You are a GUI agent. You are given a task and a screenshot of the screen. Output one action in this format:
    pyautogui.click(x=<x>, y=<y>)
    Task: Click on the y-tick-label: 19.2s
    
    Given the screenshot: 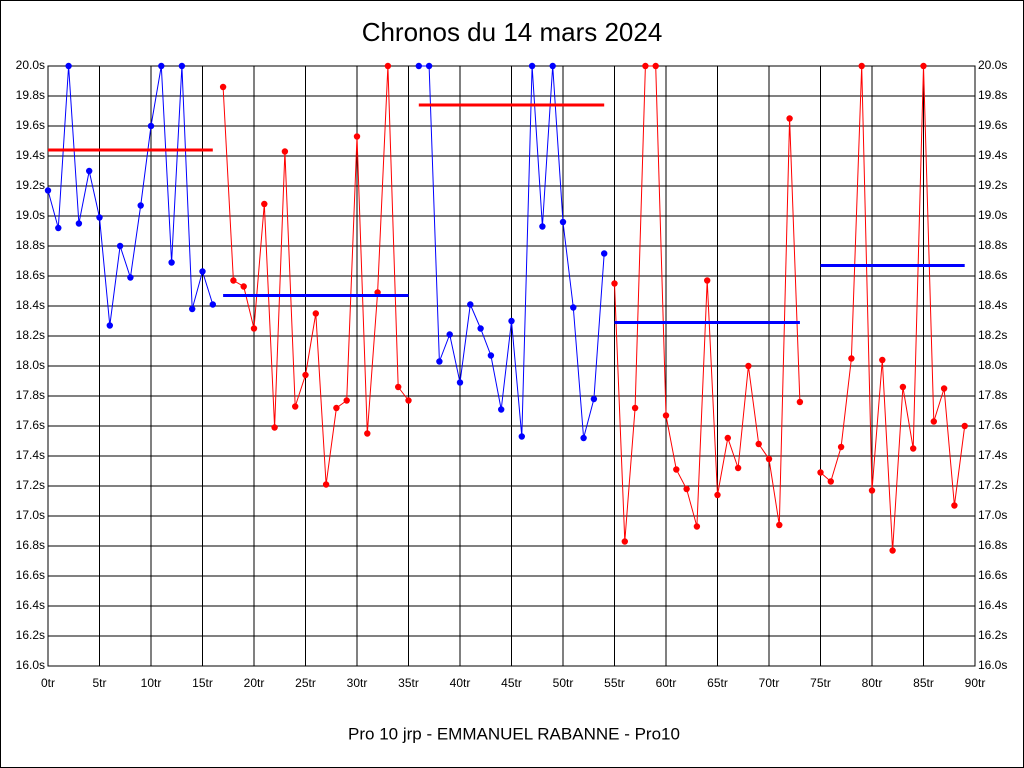 What is the action you would take?
    pyautogui.click(x=30, y=185)
    